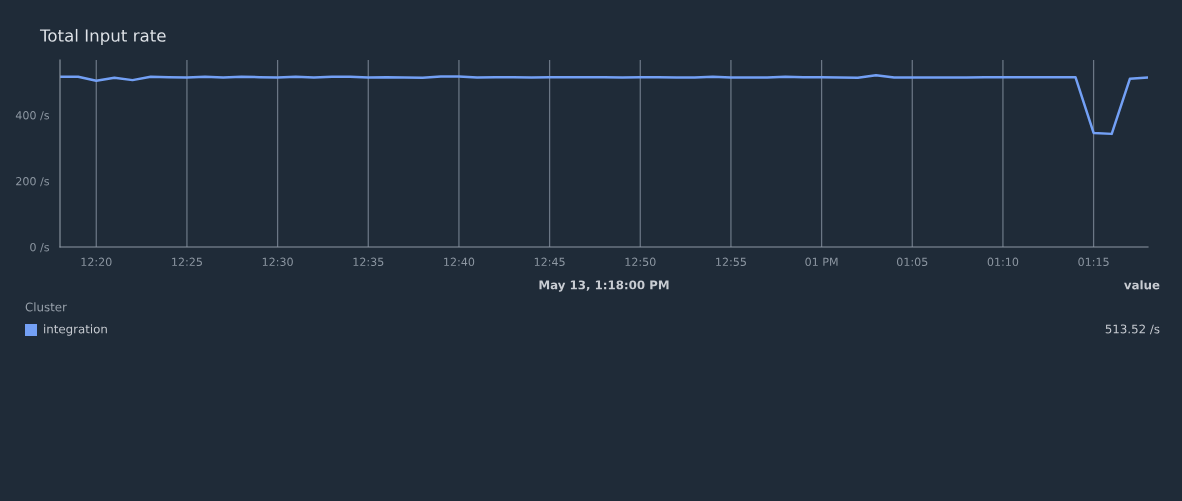  I want to click on text: May 13, 1:18:00 PM, so click(604, 286).